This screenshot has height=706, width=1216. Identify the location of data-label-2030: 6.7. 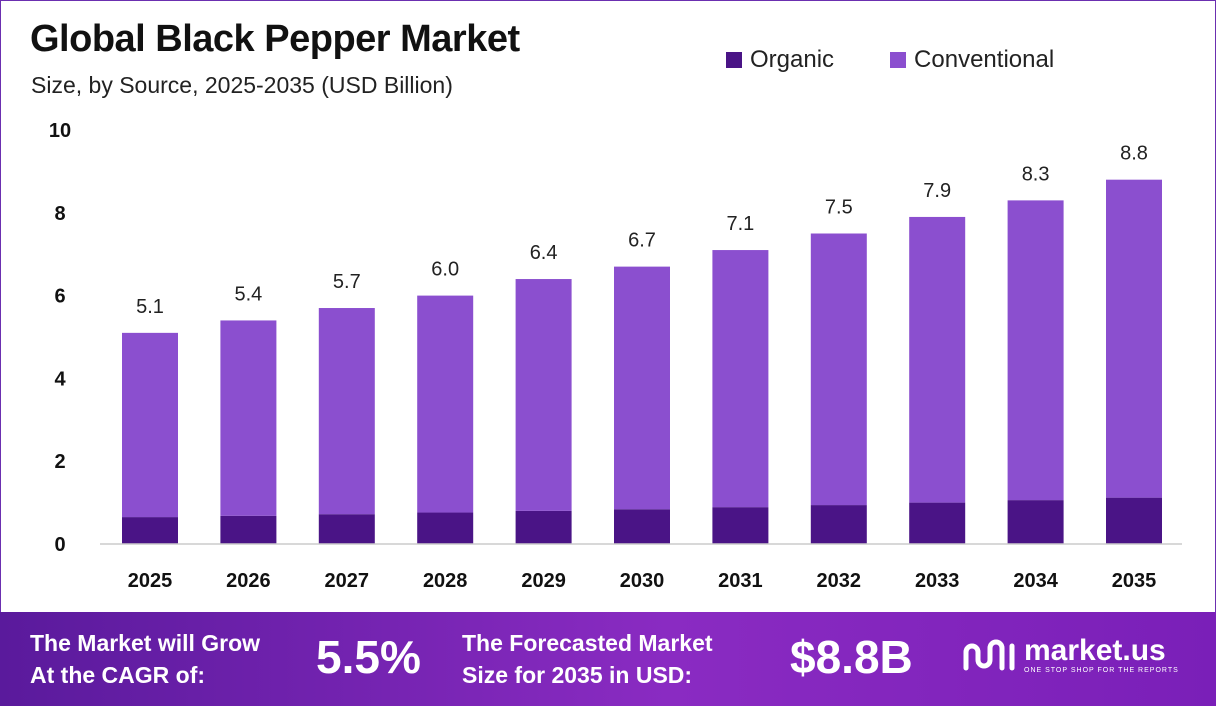
(642, 241).